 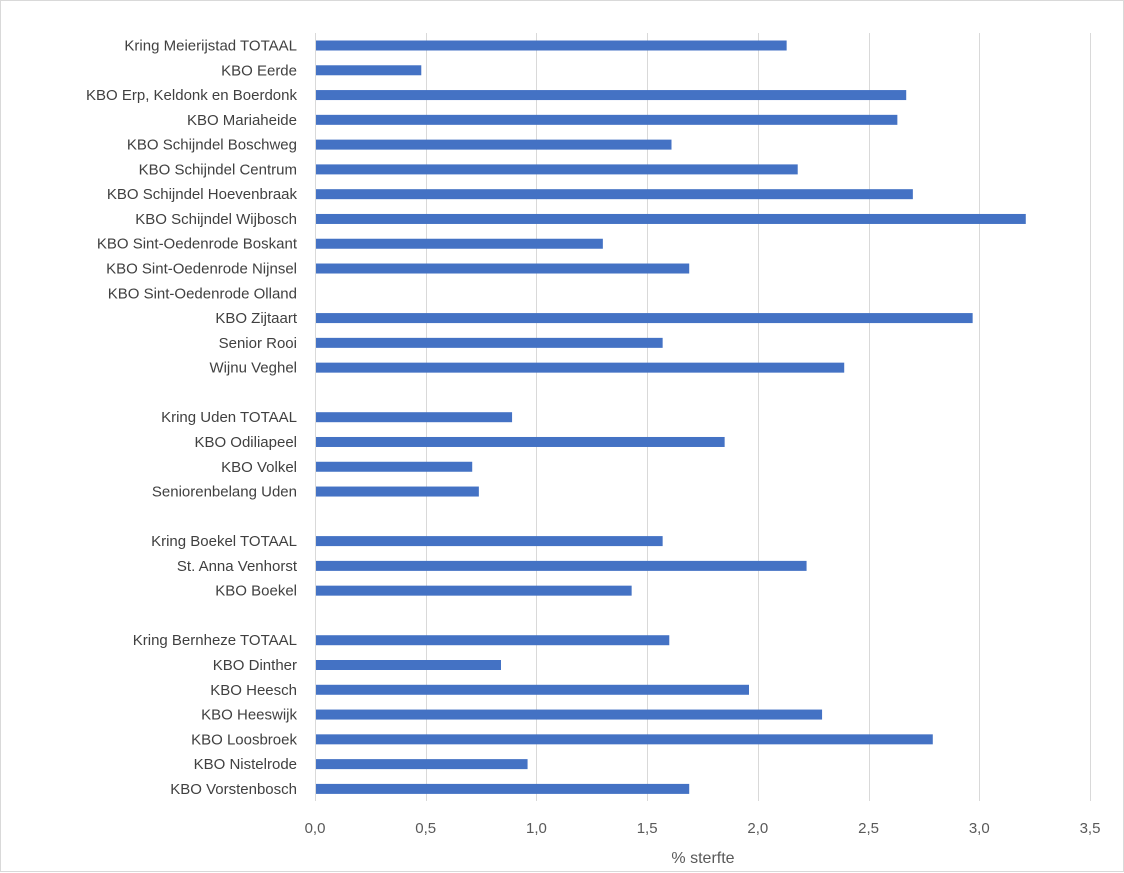 What do you see at coordinates (259, 467) in the screenshot?
I see `category-label: KBO Volkel` at bounding box center [259, 467].